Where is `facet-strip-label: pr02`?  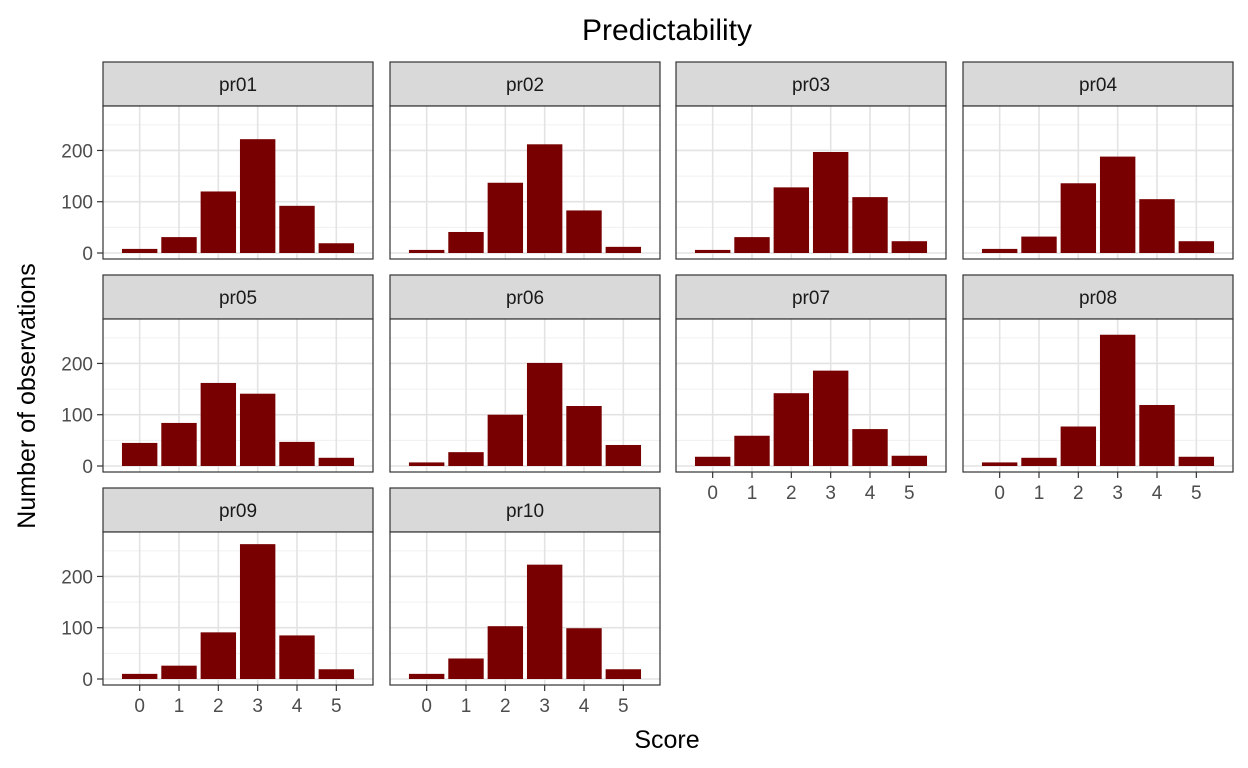
facet-strip-label: pr02 is located at coordinates (525, 85).